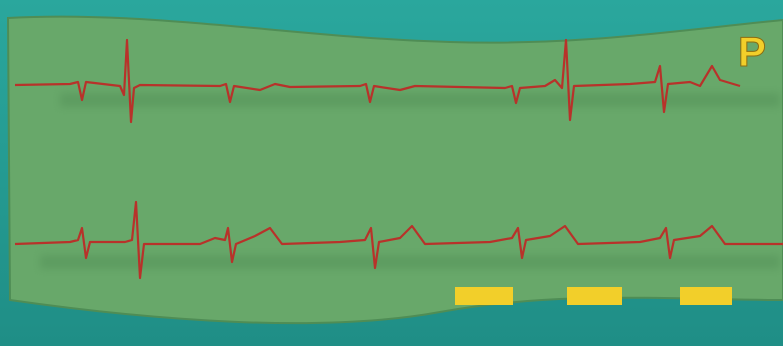  Describe the element at coordinates (752, 51) in the screenshot. I see `corner-letter: P` at that location.